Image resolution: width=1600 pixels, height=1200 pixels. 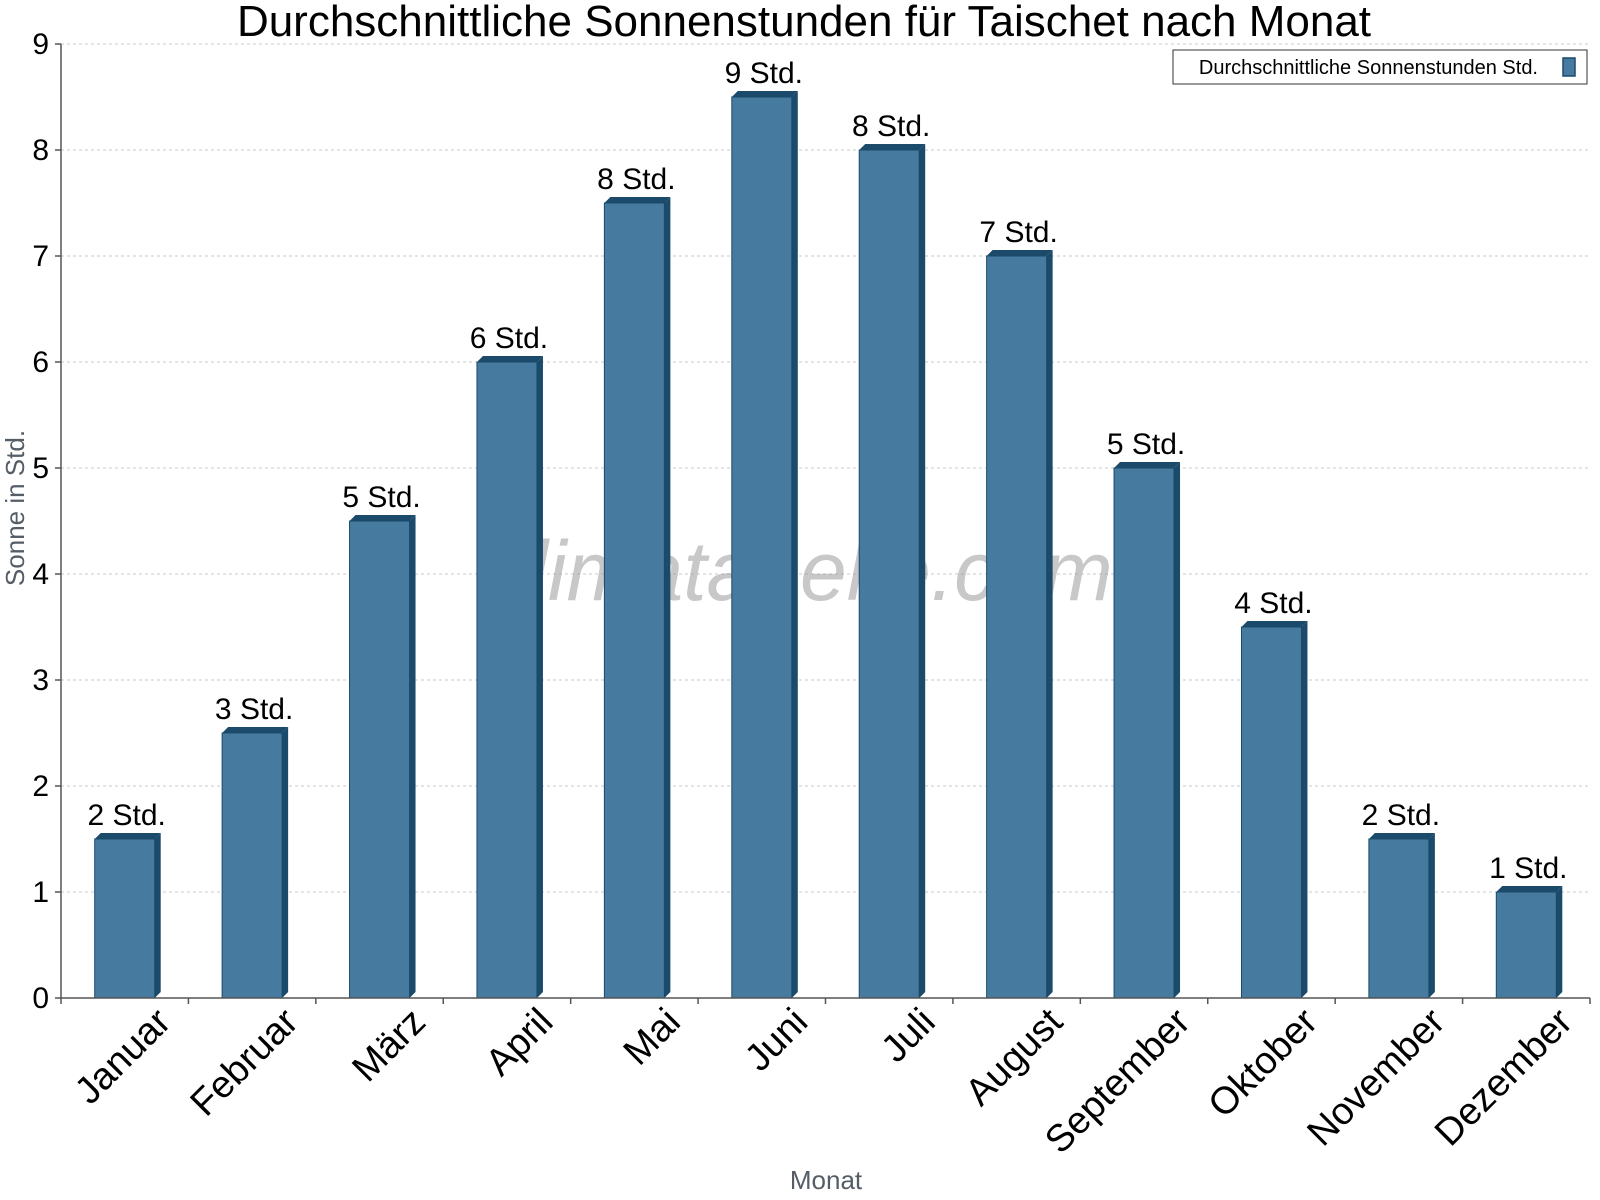 I want to click on data-label: 3 Std., so click(x=254, y=709).